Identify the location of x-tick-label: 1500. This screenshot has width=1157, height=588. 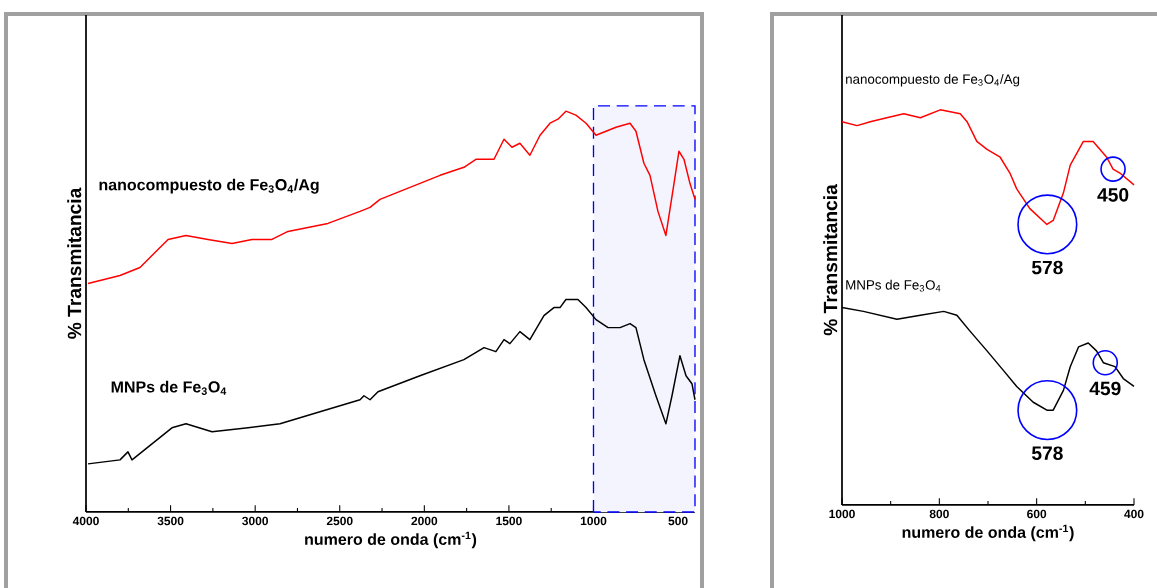
(509, 521).